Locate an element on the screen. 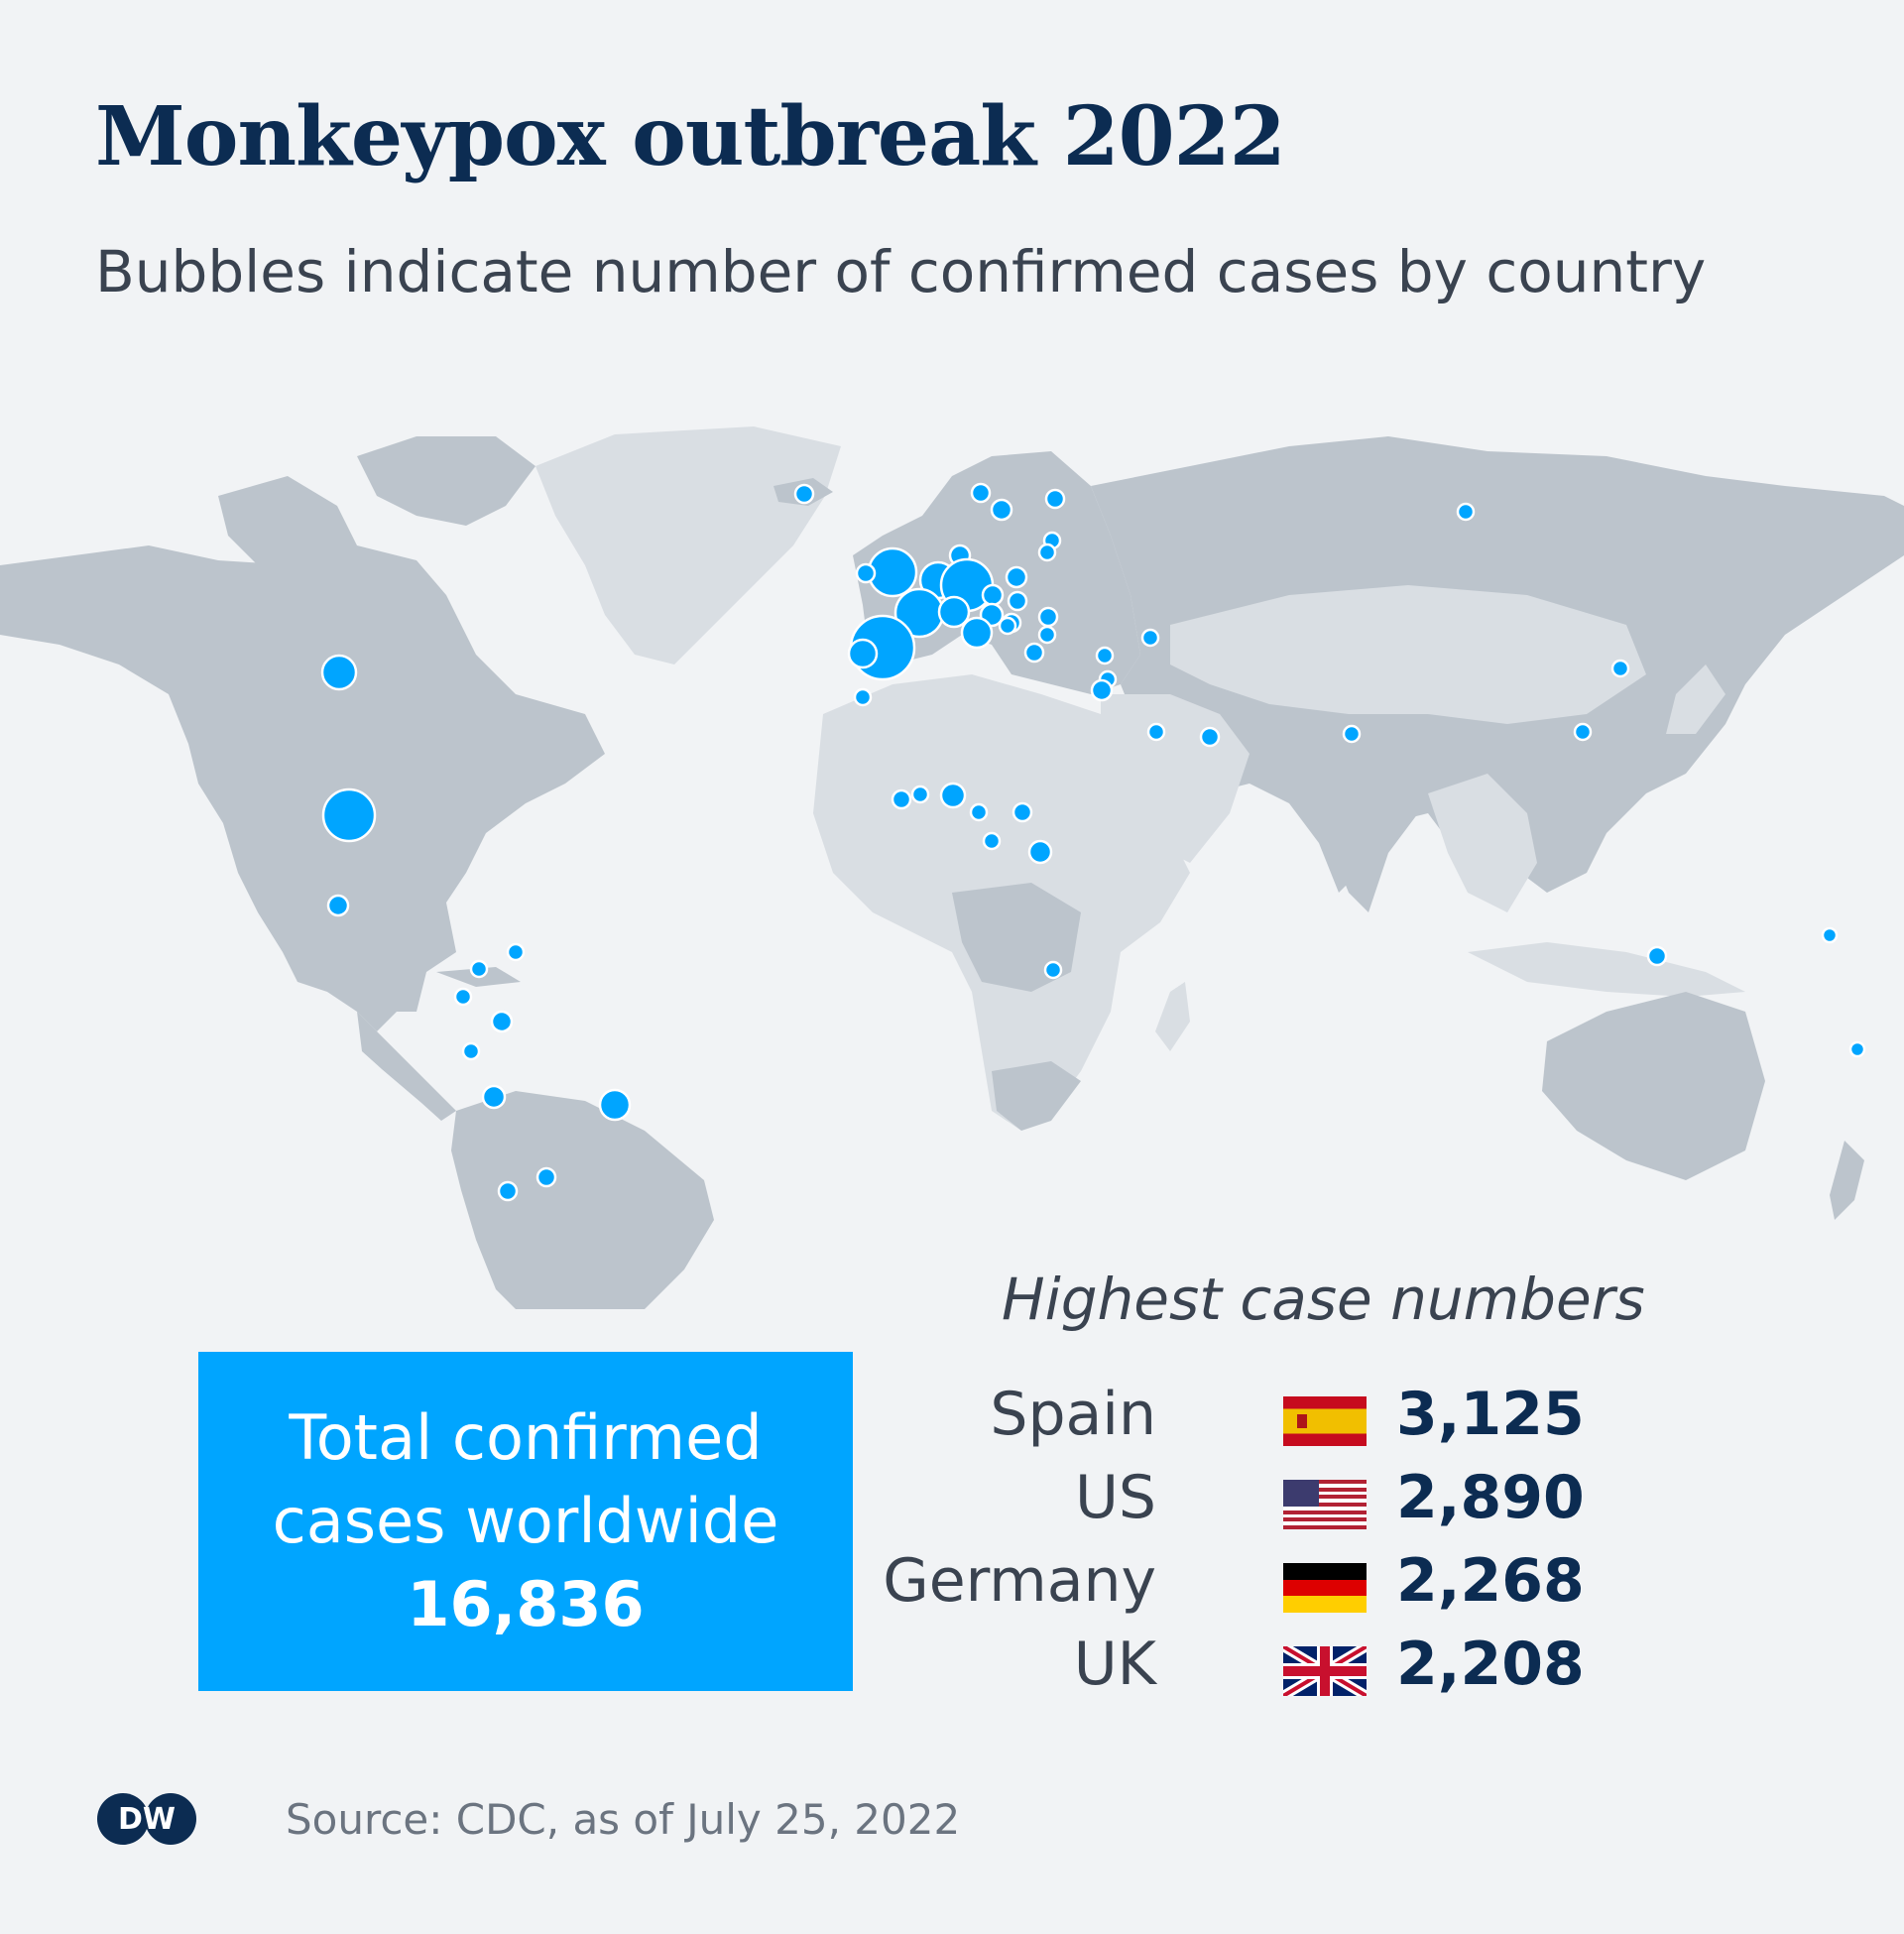  south-america-shape is located at coordinates (582, 1200).